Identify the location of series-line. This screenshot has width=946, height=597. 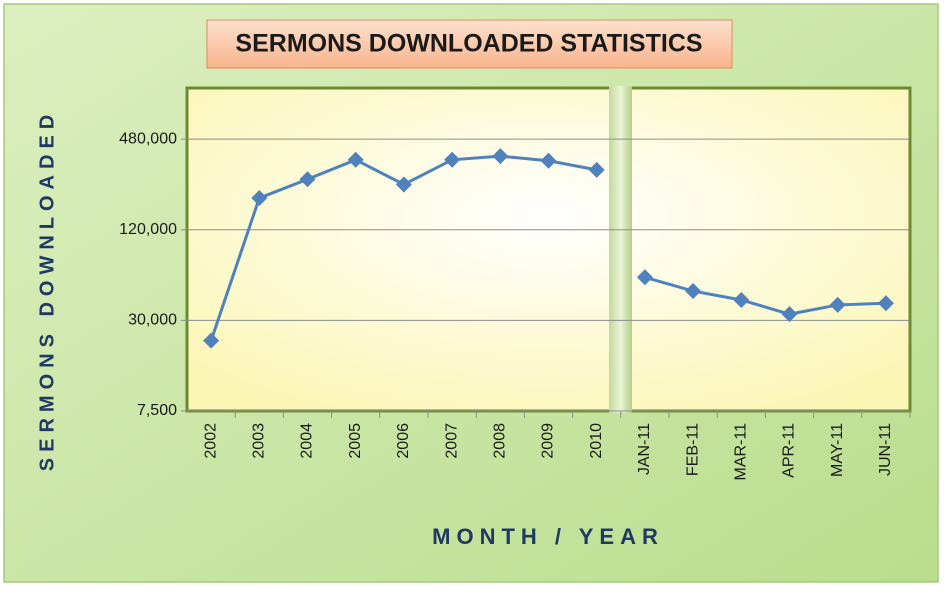
(765, 295).